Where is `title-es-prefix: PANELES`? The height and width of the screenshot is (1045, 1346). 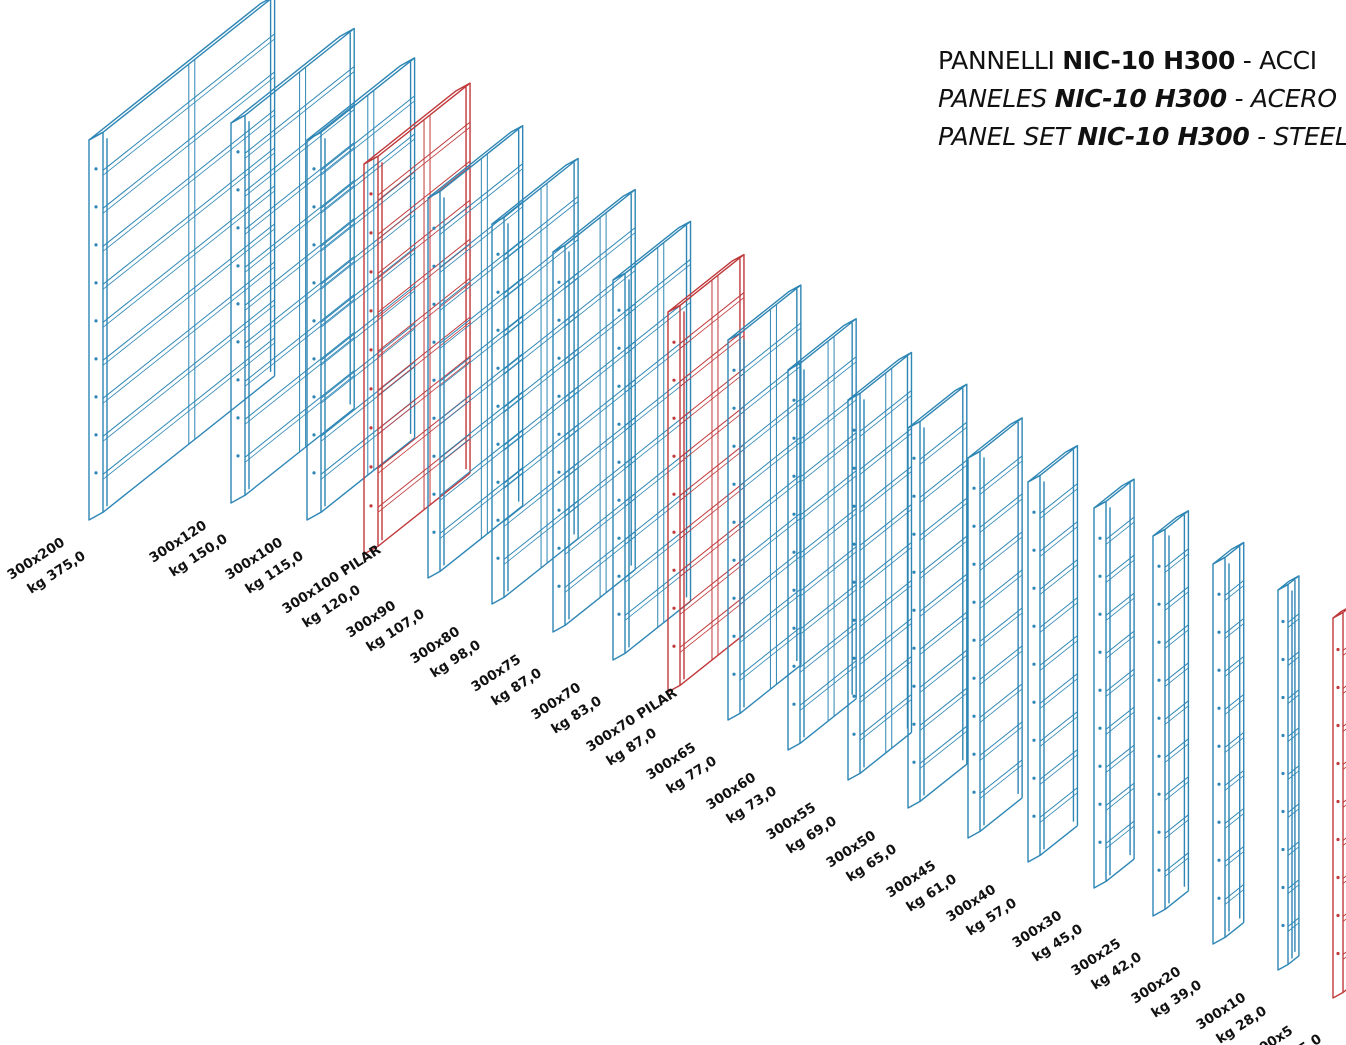
title-es-prefix: PANELES is located at coordinates (996, 98).